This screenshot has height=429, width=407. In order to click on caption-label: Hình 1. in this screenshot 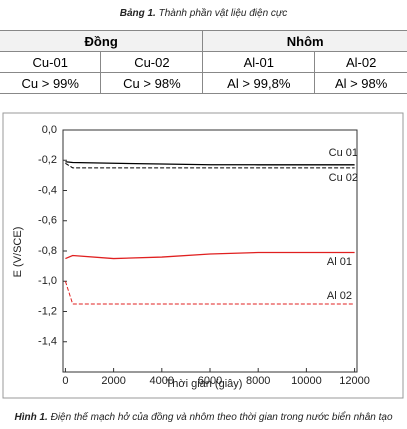, I will do `click(31, 417)`.